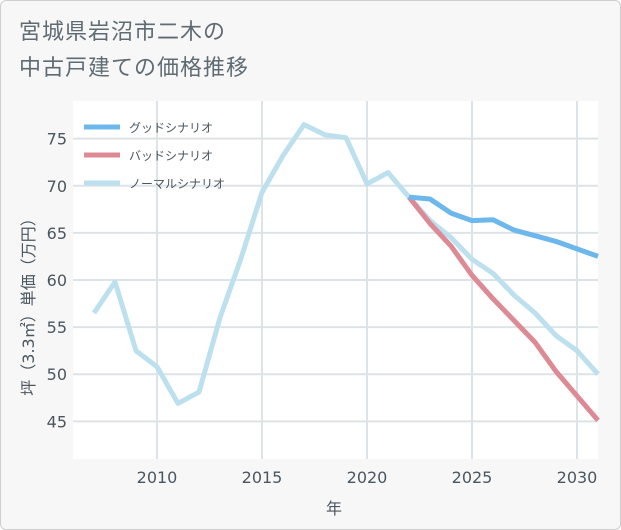 The image size is (621, 530). Describe the element at coordinates (57, 421) in the screenshot. I see `y-tick-label: 45` at that location.